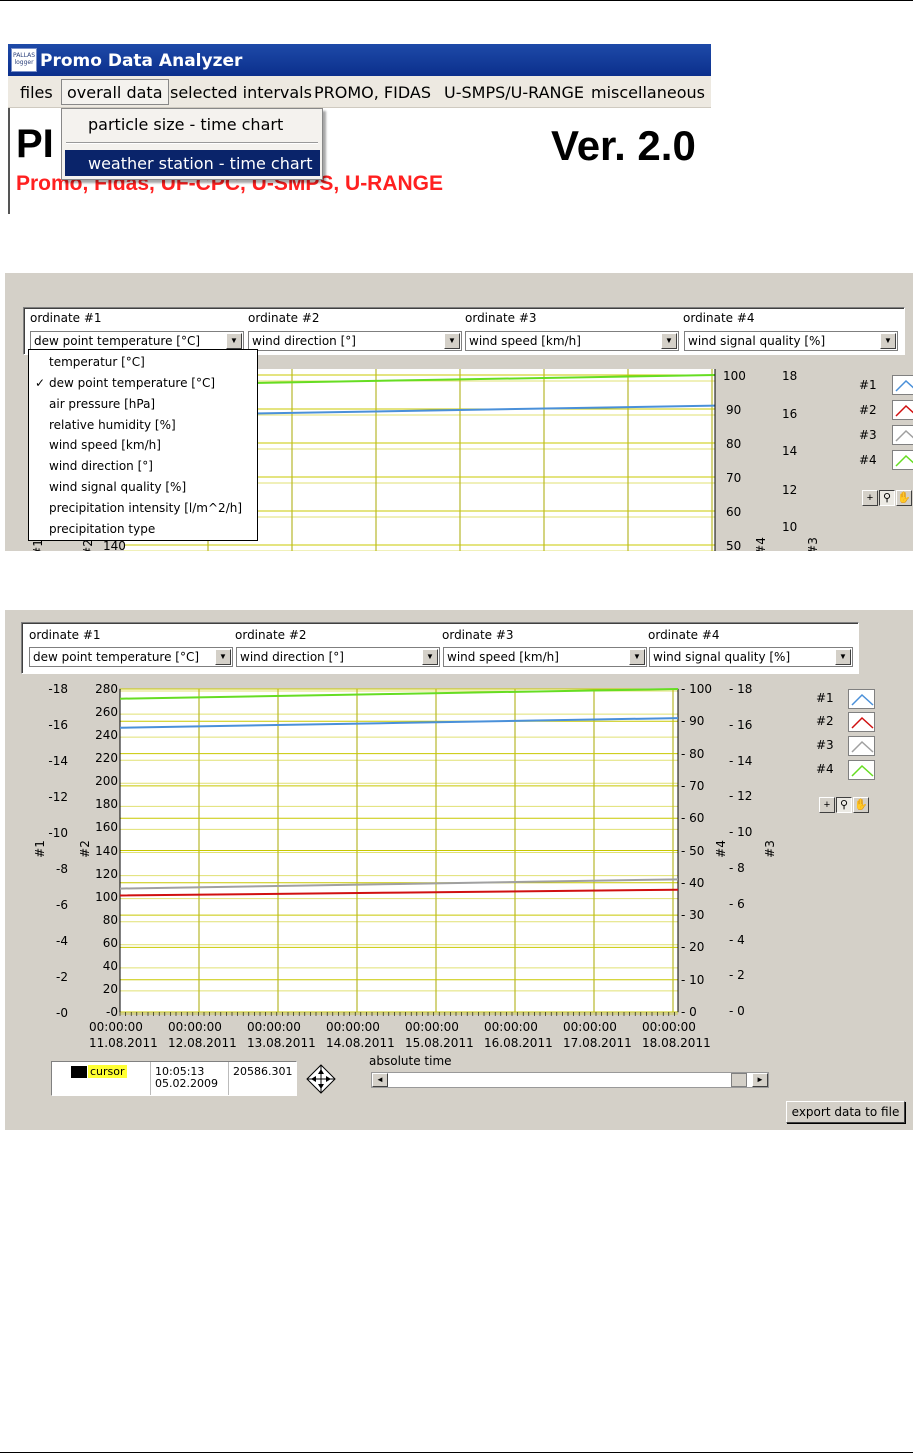  What do you see at coordinates (132, 383) in the screenshot?
I see `option-dew-point: dew point temperature [°C]` at bounding box center [132, 383].